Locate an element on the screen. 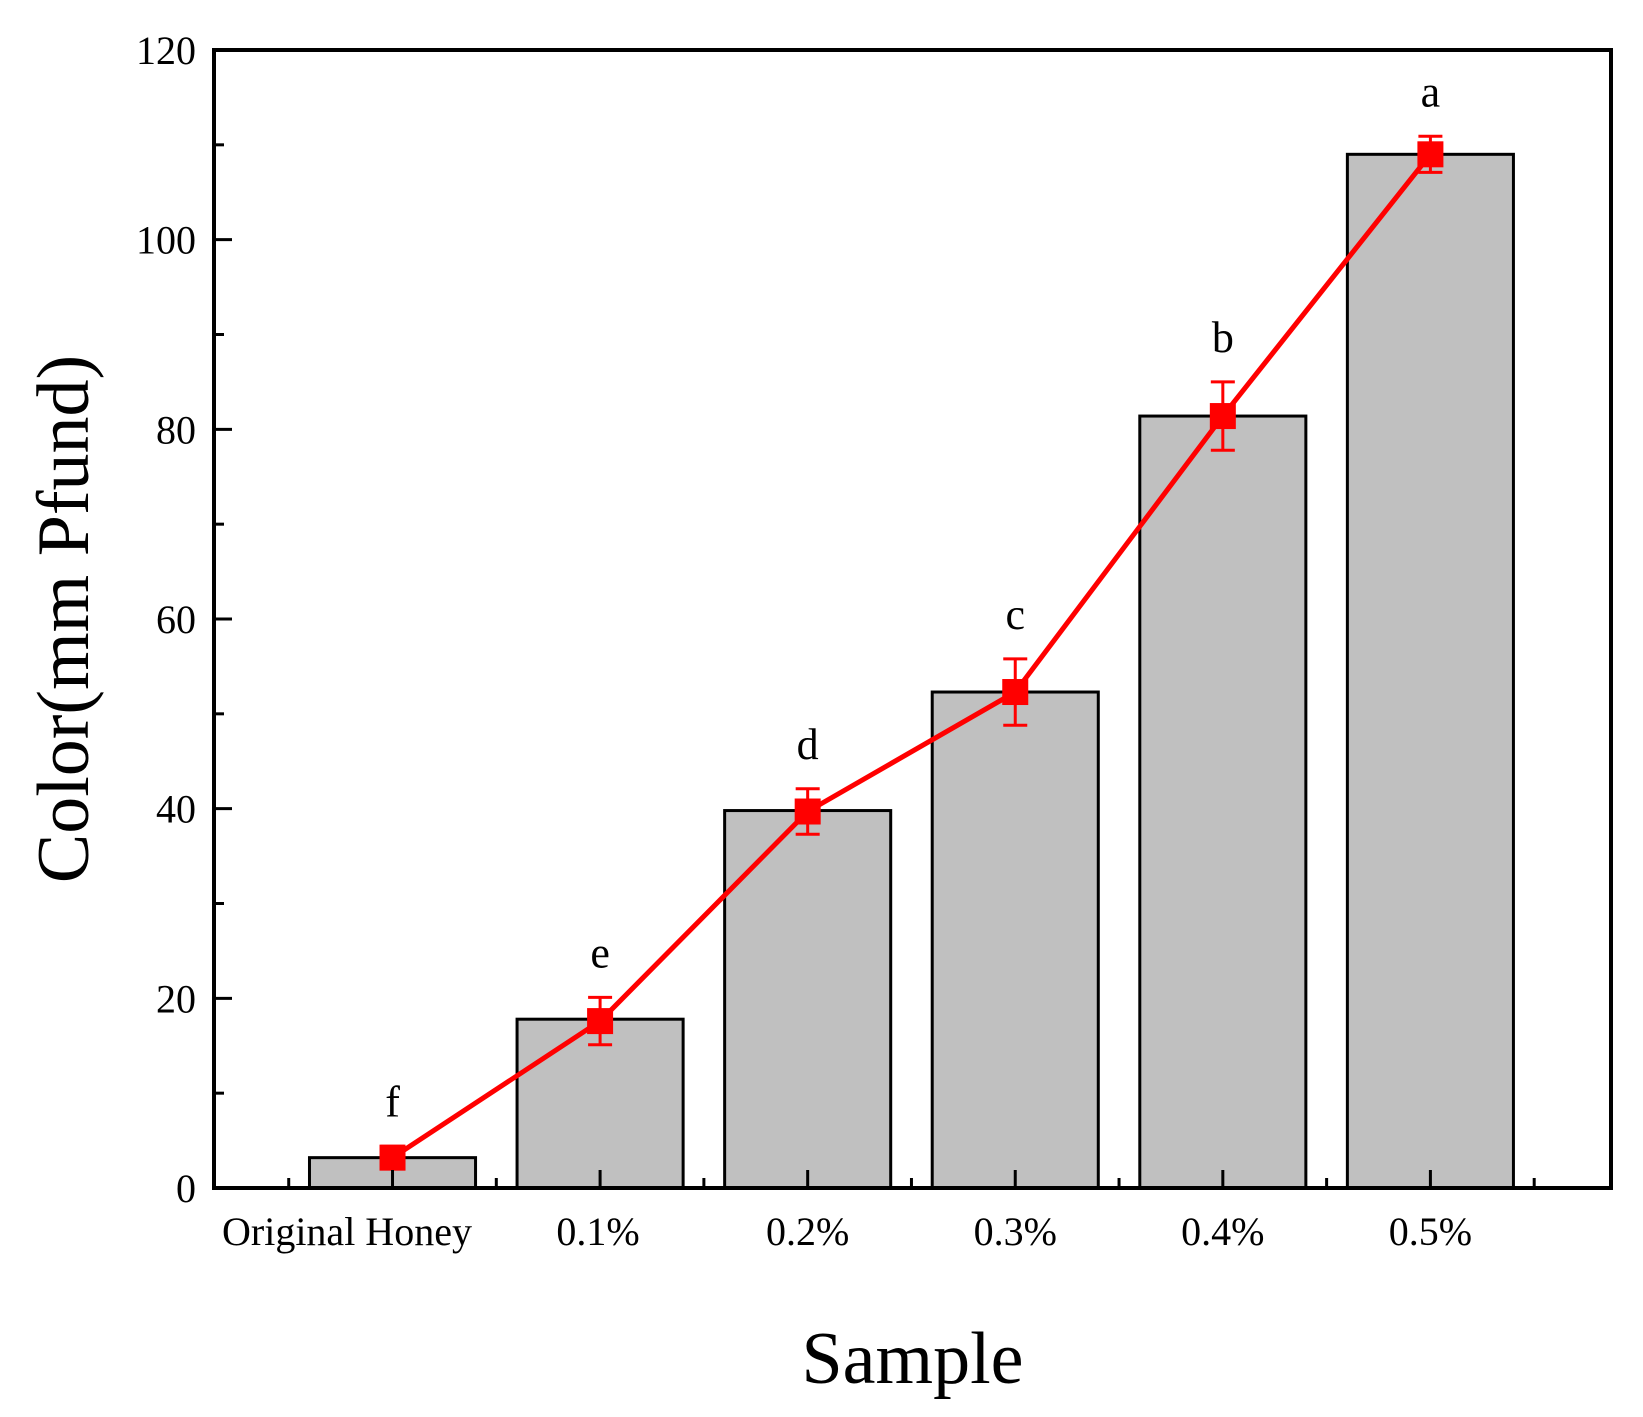 Image resolution: width=1643 pixels, height=1417 pixels. significance-label-3: c is located at coordinates (1015, 614).